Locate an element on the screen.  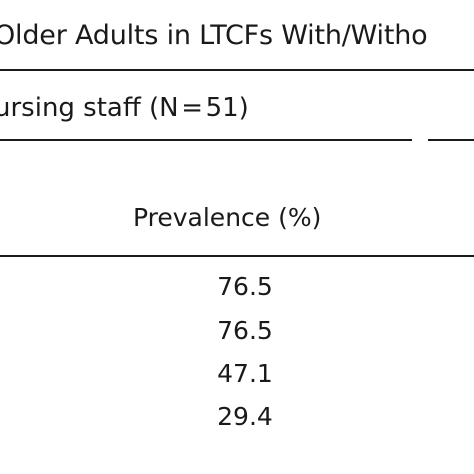
top-rule is located at coordinates (237, 70).